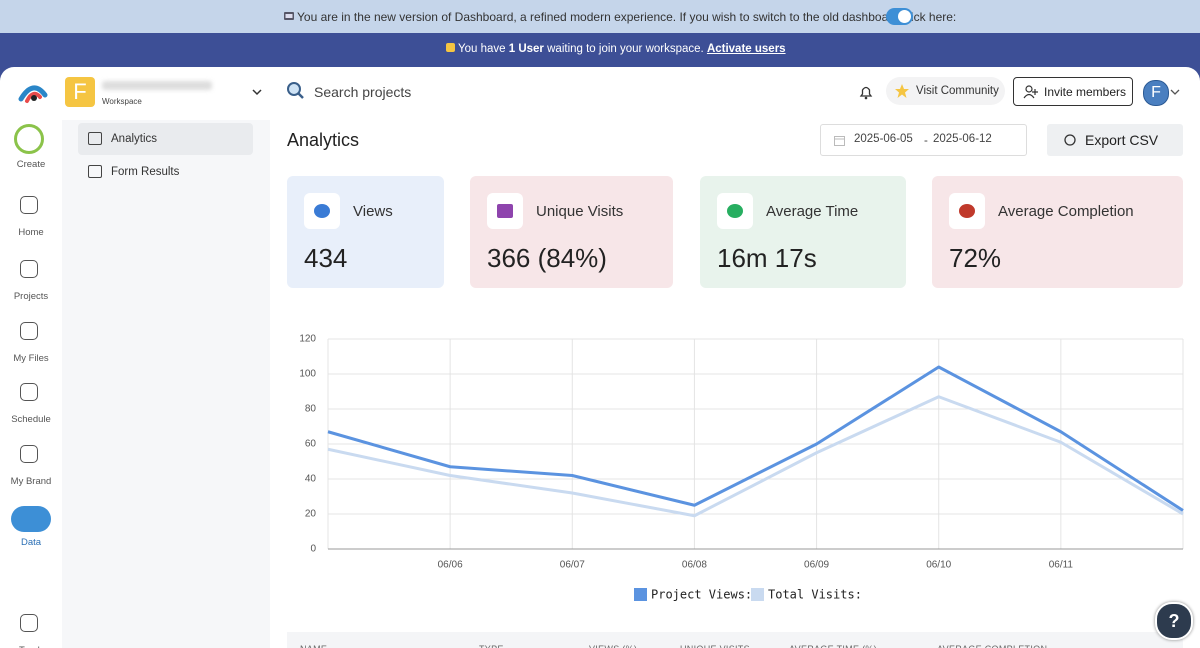 Image resolution: width=1200 pixels, height=648 pixels. Describe the element at coordinates (482, 49) in the screenshot. I see `invite-prefix: You have` at that location.